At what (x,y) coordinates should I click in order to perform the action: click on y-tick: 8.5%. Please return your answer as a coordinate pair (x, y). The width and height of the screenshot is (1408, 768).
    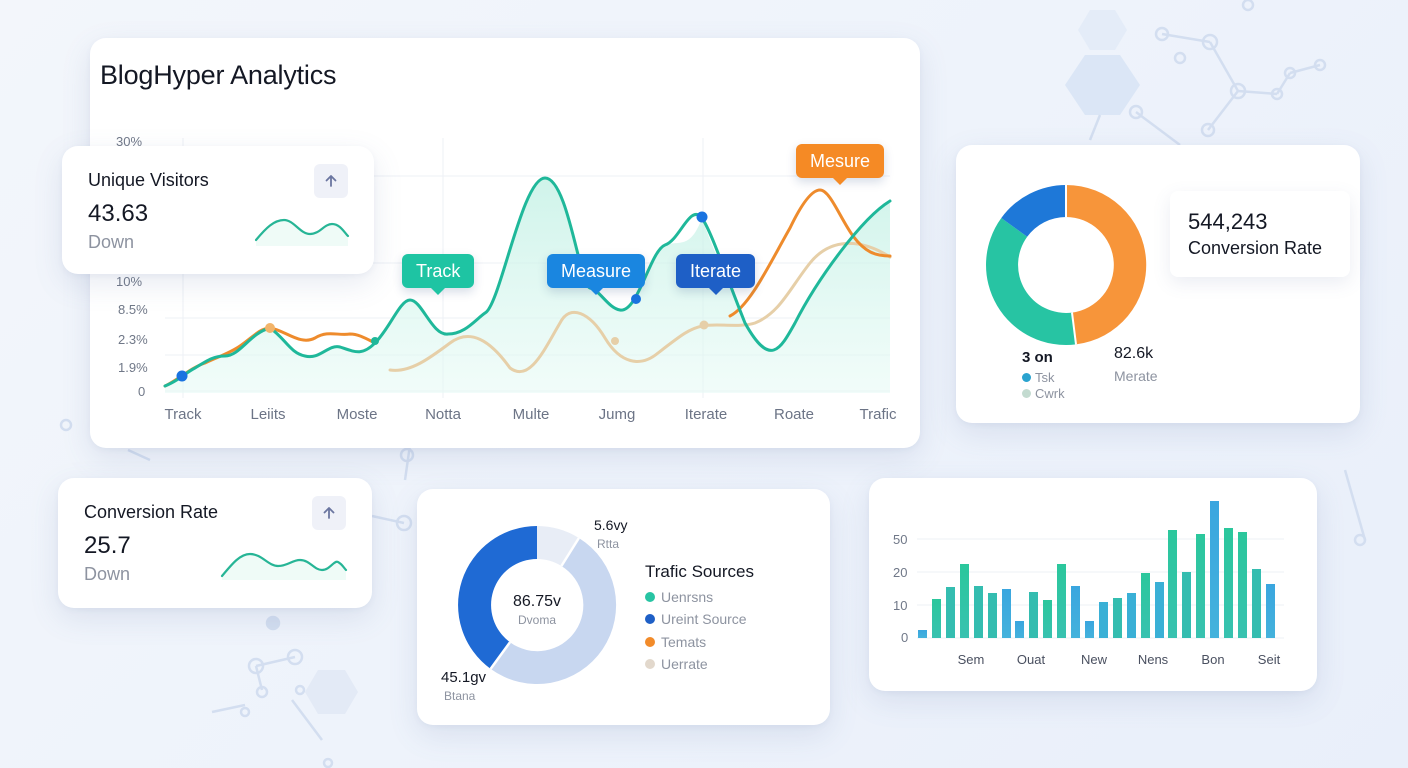
    Looking at the image, I should click on (133, 309).